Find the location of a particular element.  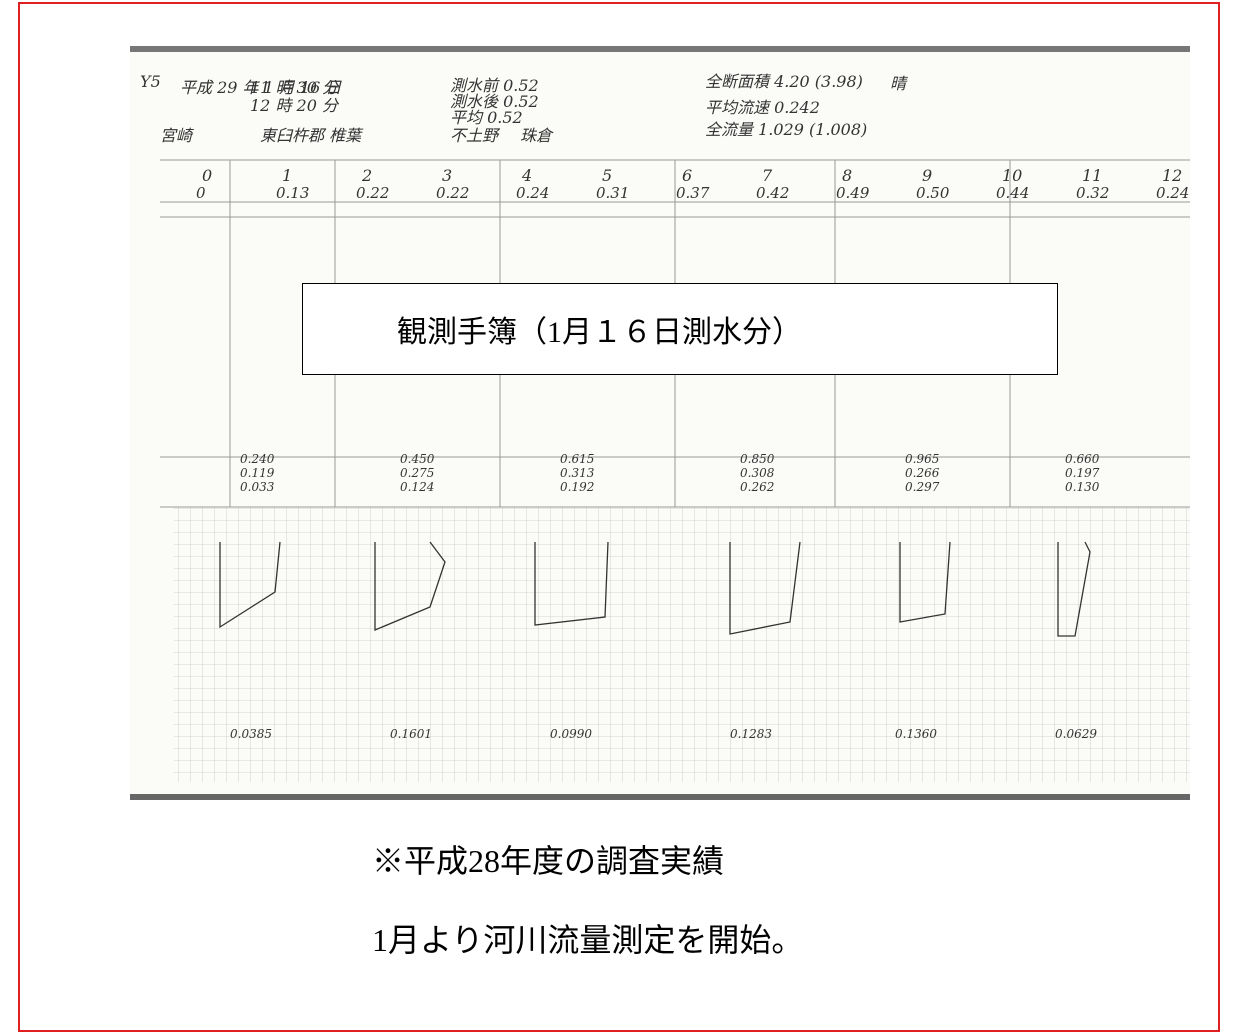

station-depth: 0.49 is located at coordinates (853, 193).